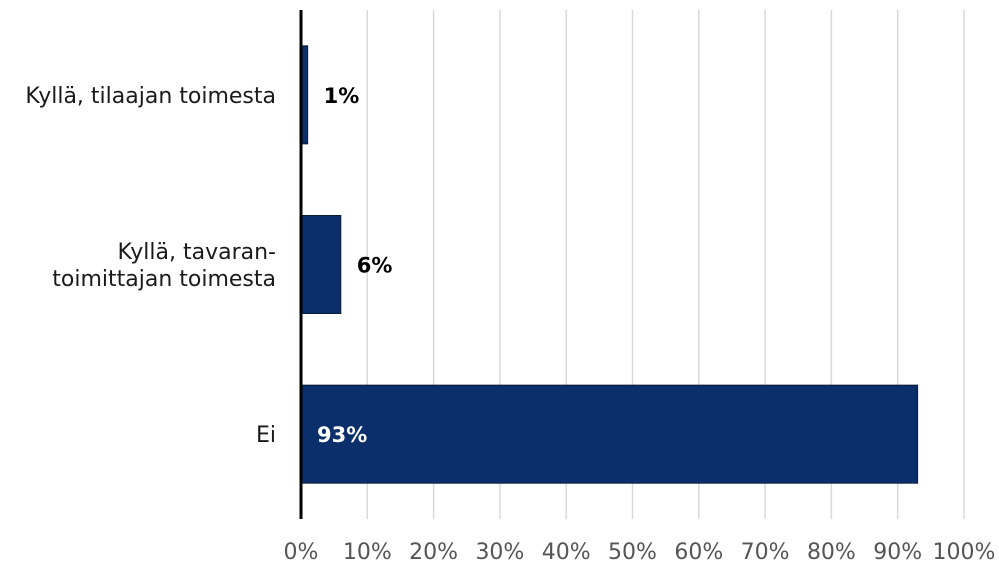  Describe the element at coordinates (164, 266) in the screenshot. I see `category-label: Kyllä, tavaran-toimittajan toimesta` at that location.